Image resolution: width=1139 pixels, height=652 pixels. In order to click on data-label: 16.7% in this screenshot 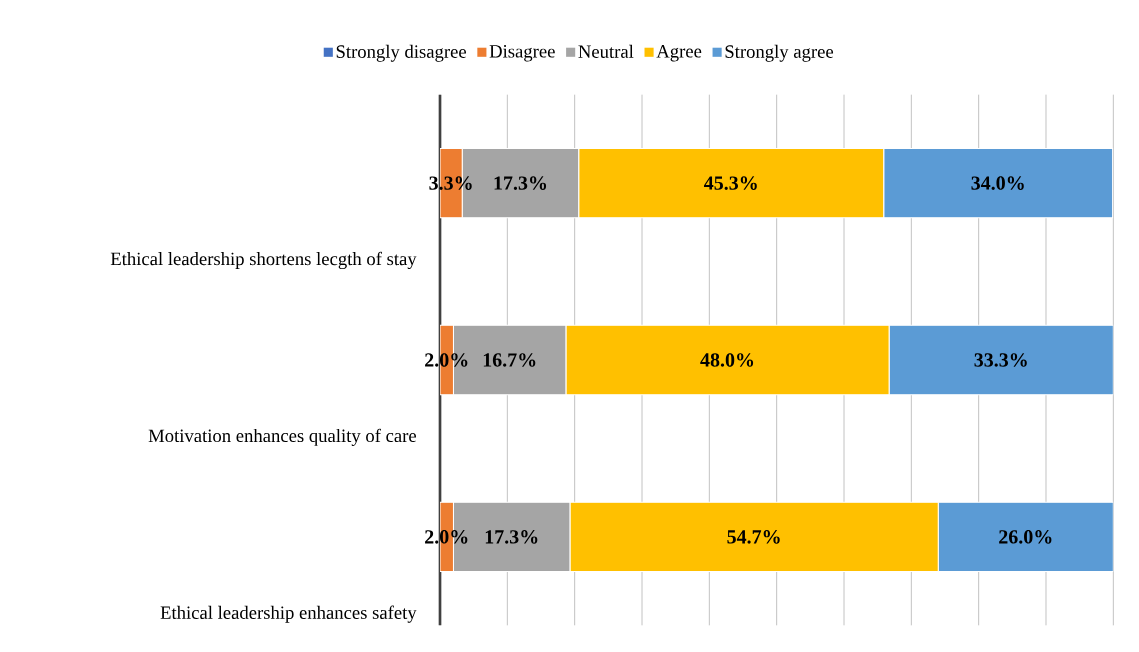, I will do `click(509, 360)`.